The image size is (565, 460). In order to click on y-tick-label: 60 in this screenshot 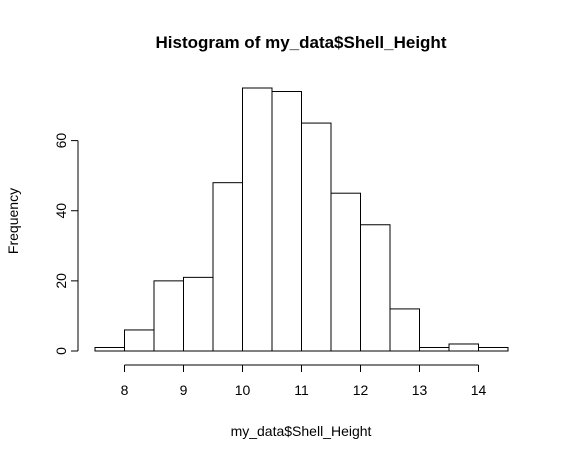, I will do `click(61, 141)`.